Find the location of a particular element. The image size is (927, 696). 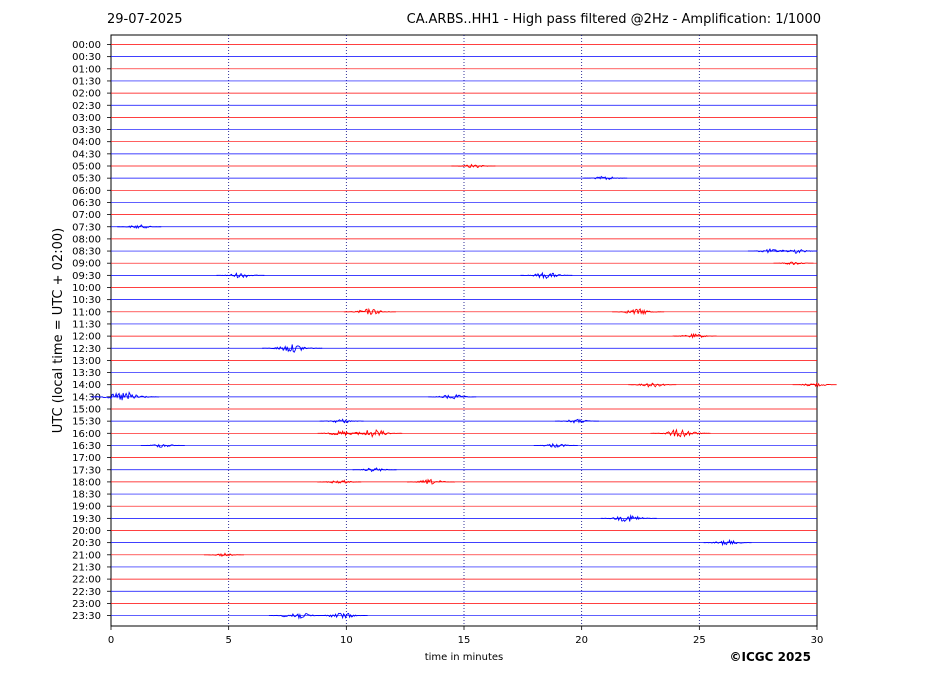

row-label: 07:30 is located at coordinates (86, 227).